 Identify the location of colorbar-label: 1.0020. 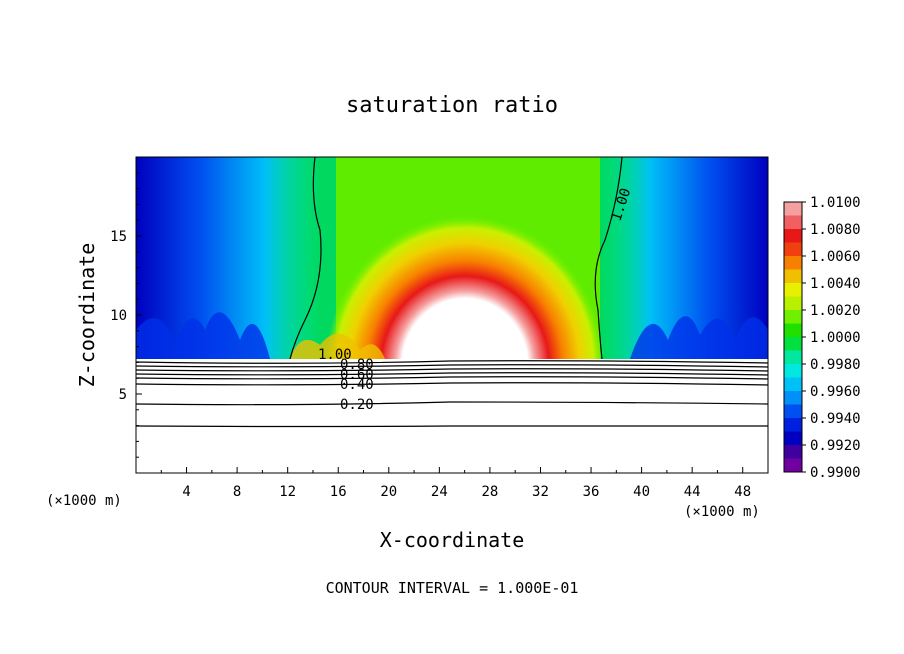
(835, 311).